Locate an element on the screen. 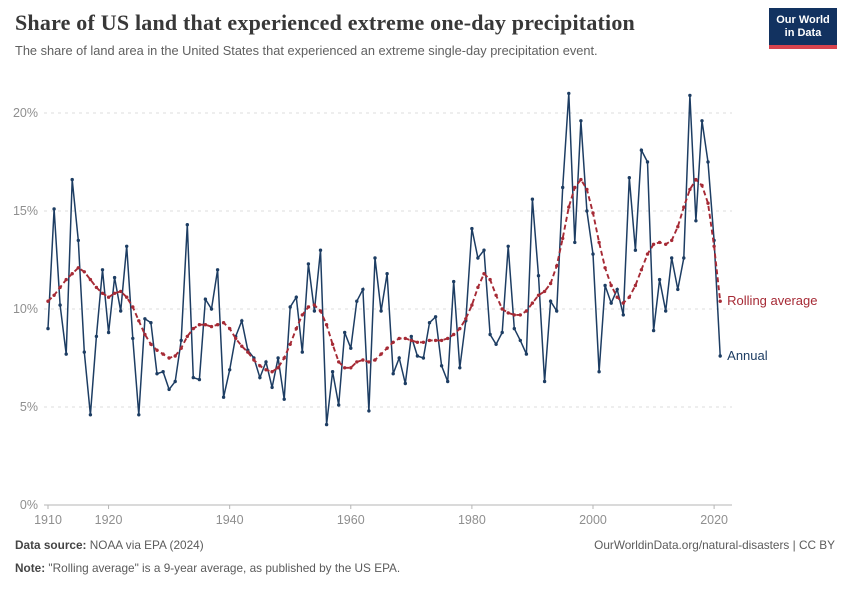 The width and height of the screenshot is (850, 605). series-label-annual: Annual is located at coordinates (747, 355).